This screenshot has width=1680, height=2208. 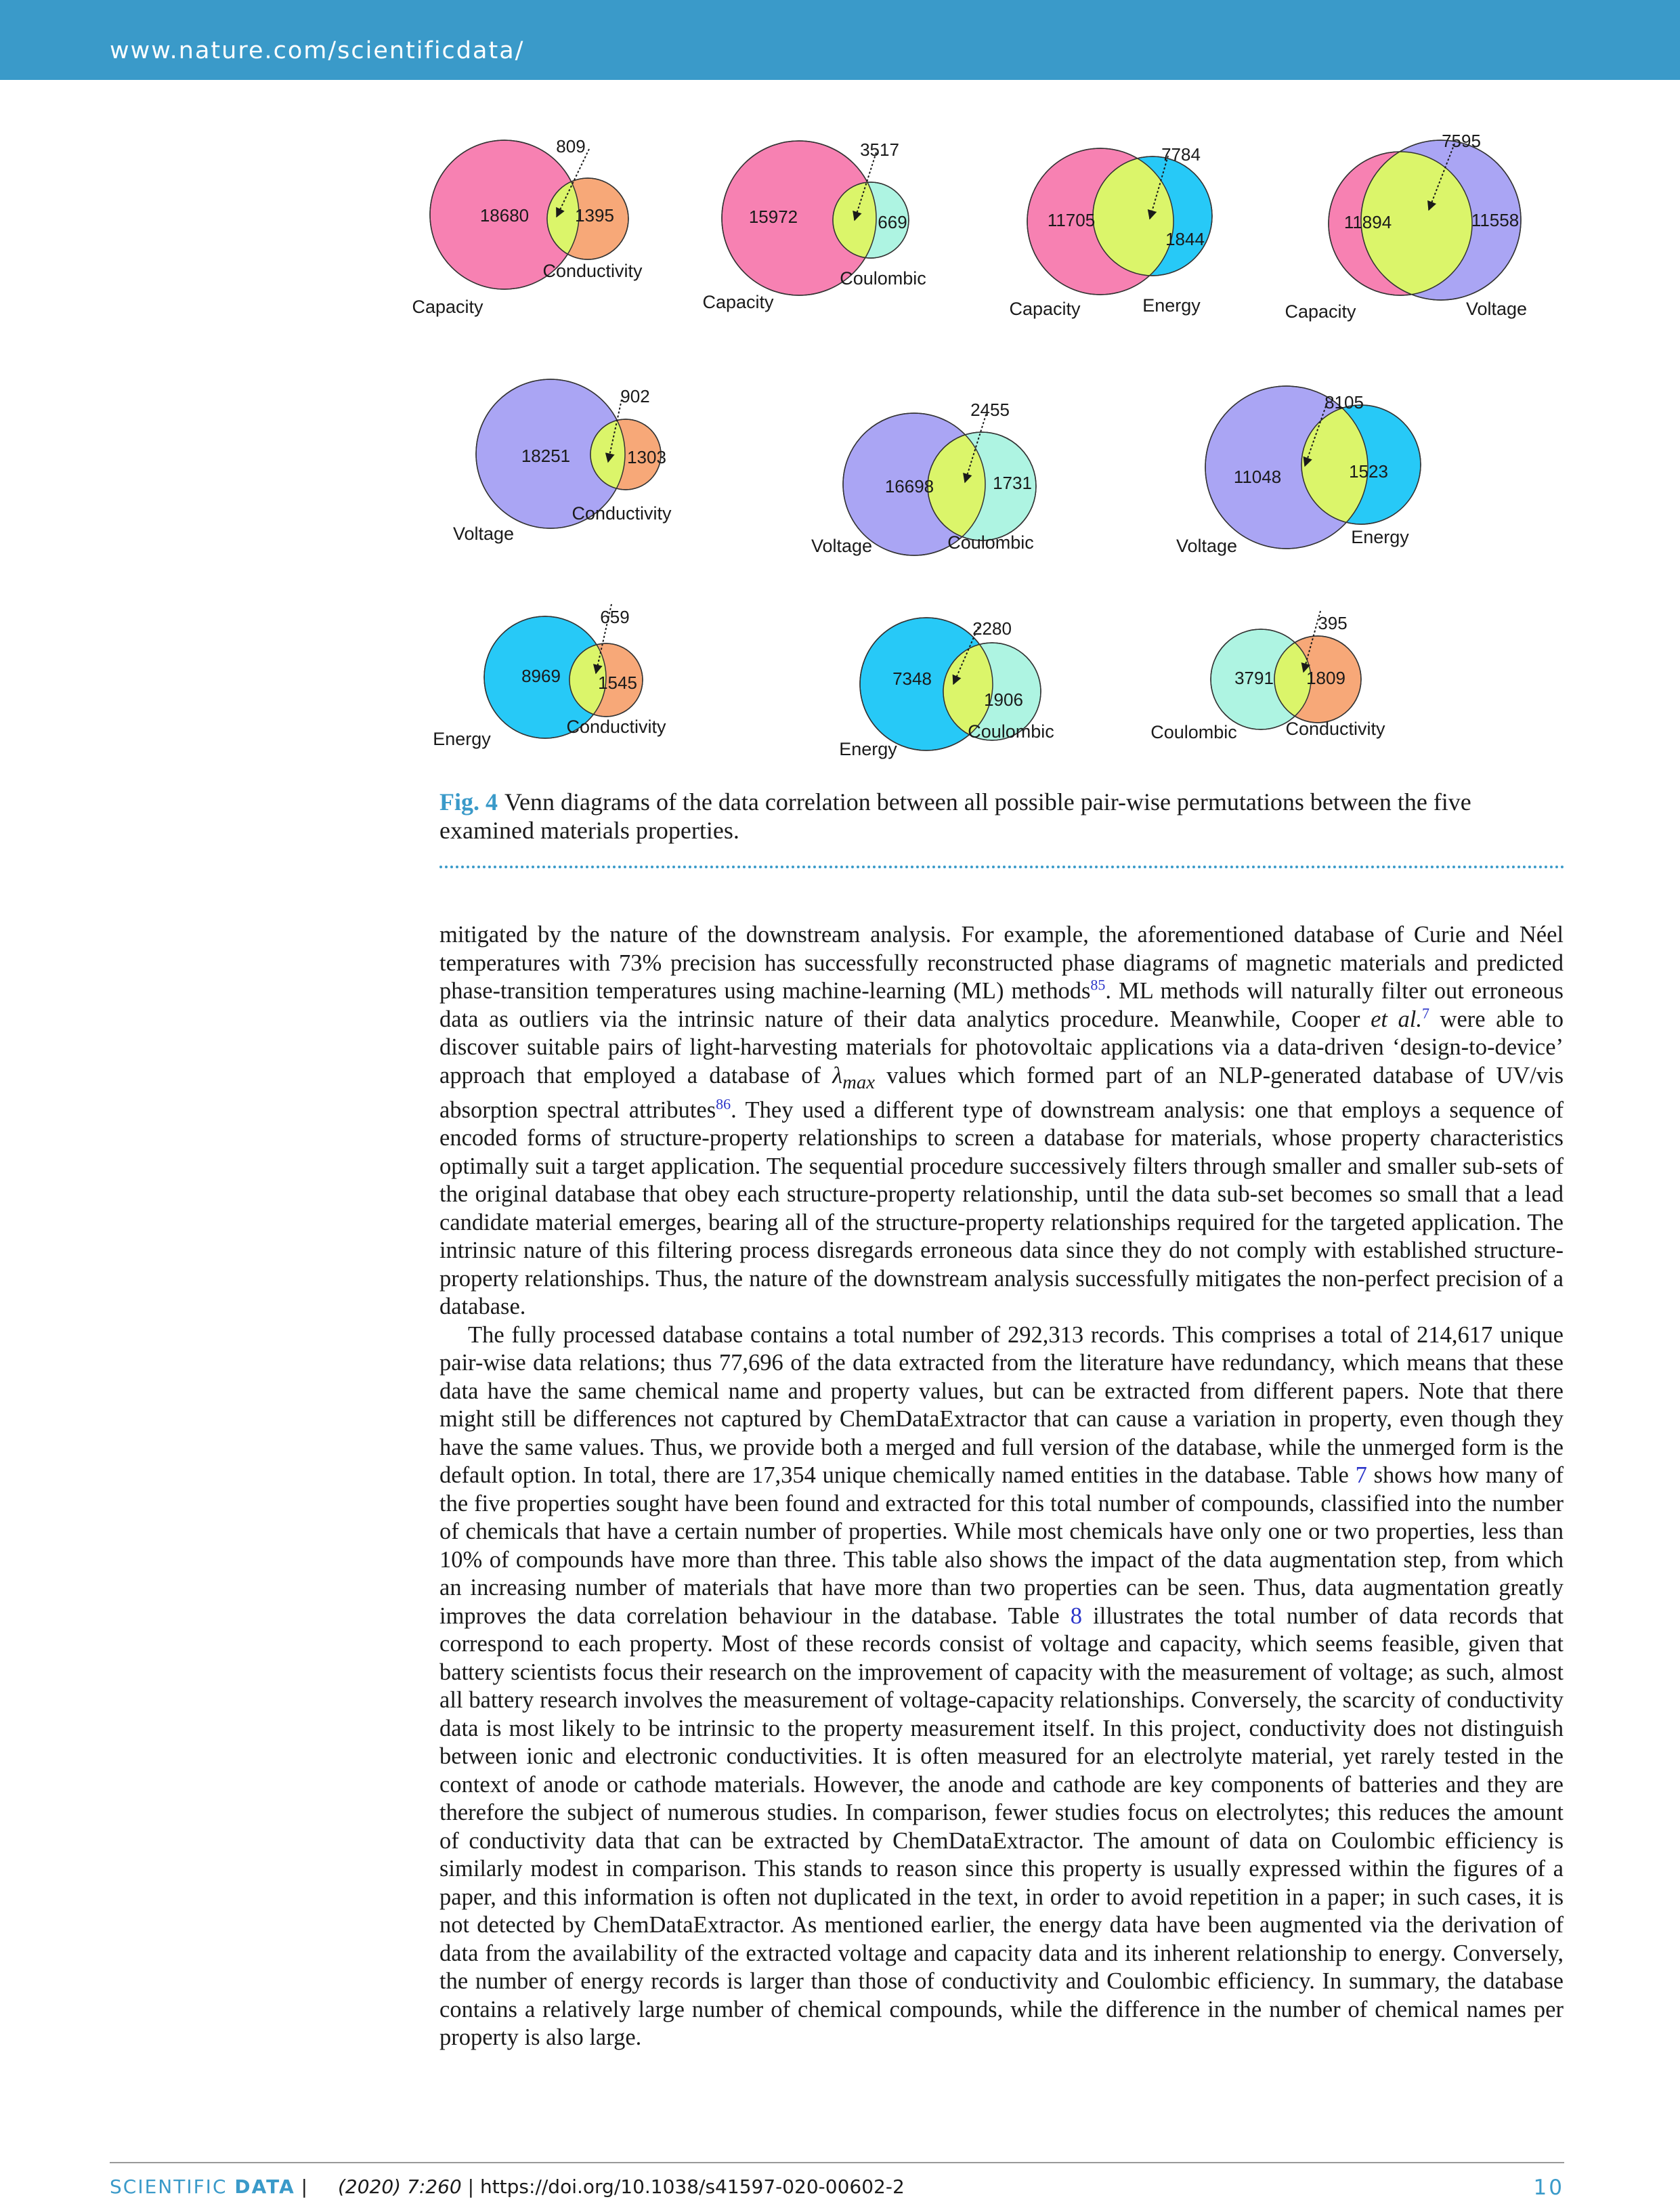 I want to click on left-only-count: 11705, so click(x=1071, y=220).